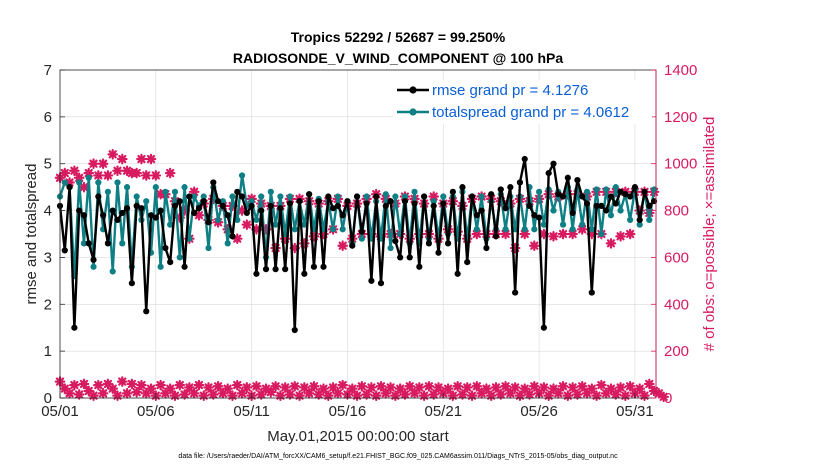 The width and height of the screenshot is (830, 470). I want to click on y-tick-label: 0, so click(48, 398).